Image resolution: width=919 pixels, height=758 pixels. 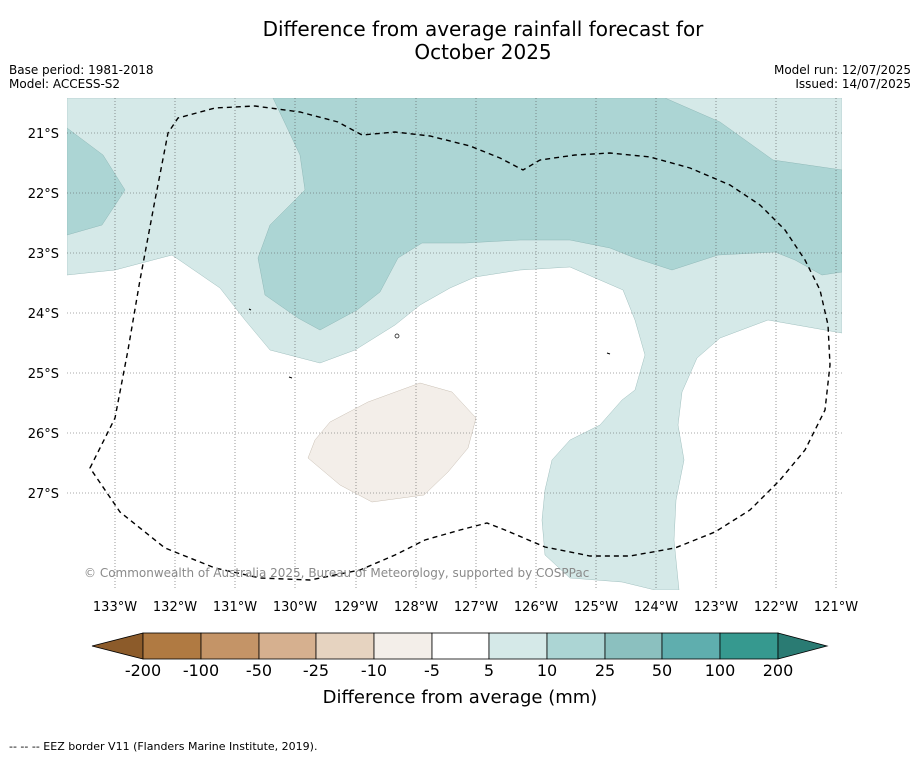 What do you see at coordinates (432, 670) in the screenshot?
I see `colorbar-tick: -5` at bounding box center [432, 670].